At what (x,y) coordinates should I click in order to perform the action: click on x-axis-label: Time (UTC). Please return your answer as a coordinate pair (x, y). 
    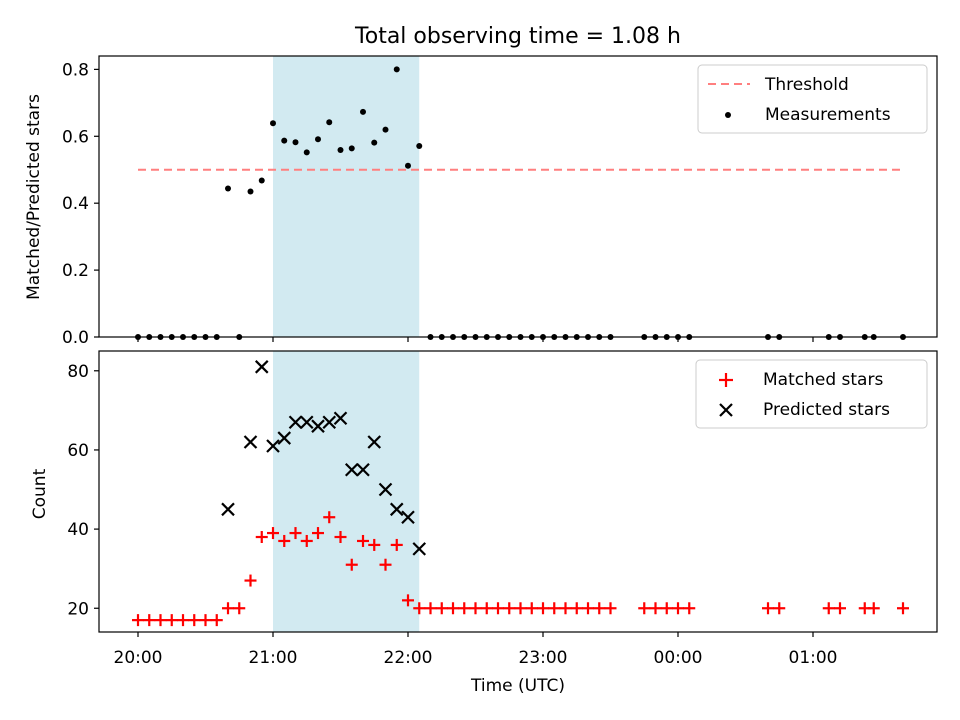
    Looking at the image, I should click on (517, 686).